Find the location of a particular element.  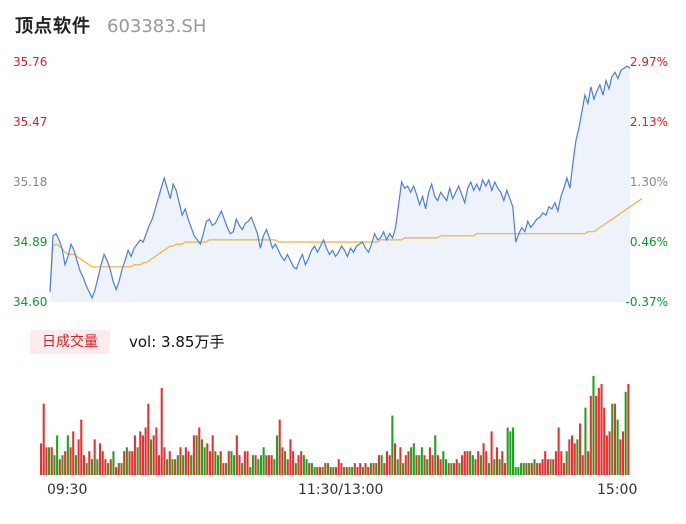

volume-readout: vol: 3.85万手 is located at coordinates (177, 342).